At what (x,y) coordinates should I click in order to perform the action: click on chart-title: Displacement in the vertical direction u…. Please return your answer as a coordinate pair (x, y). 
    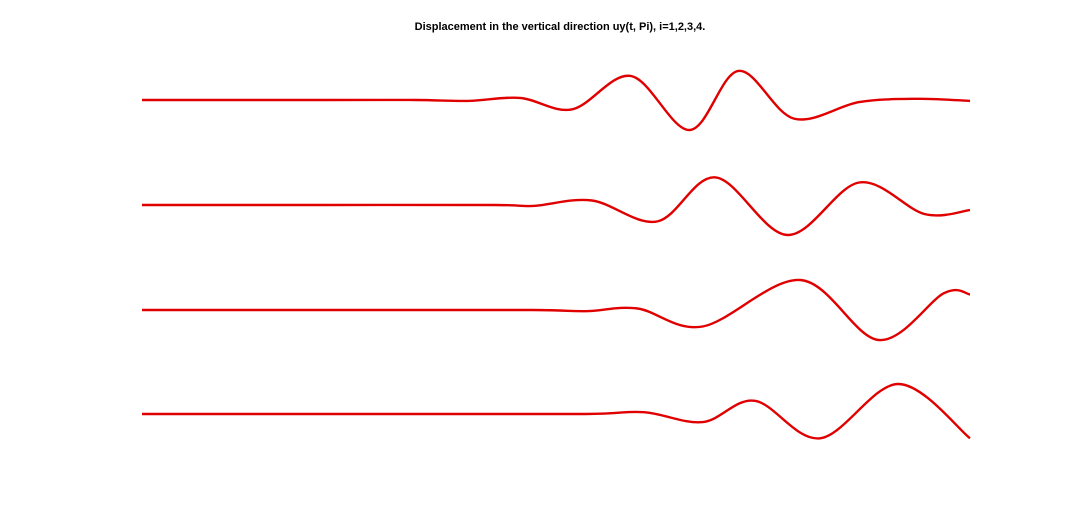
    Looking at the image, I should click on (560, 27).